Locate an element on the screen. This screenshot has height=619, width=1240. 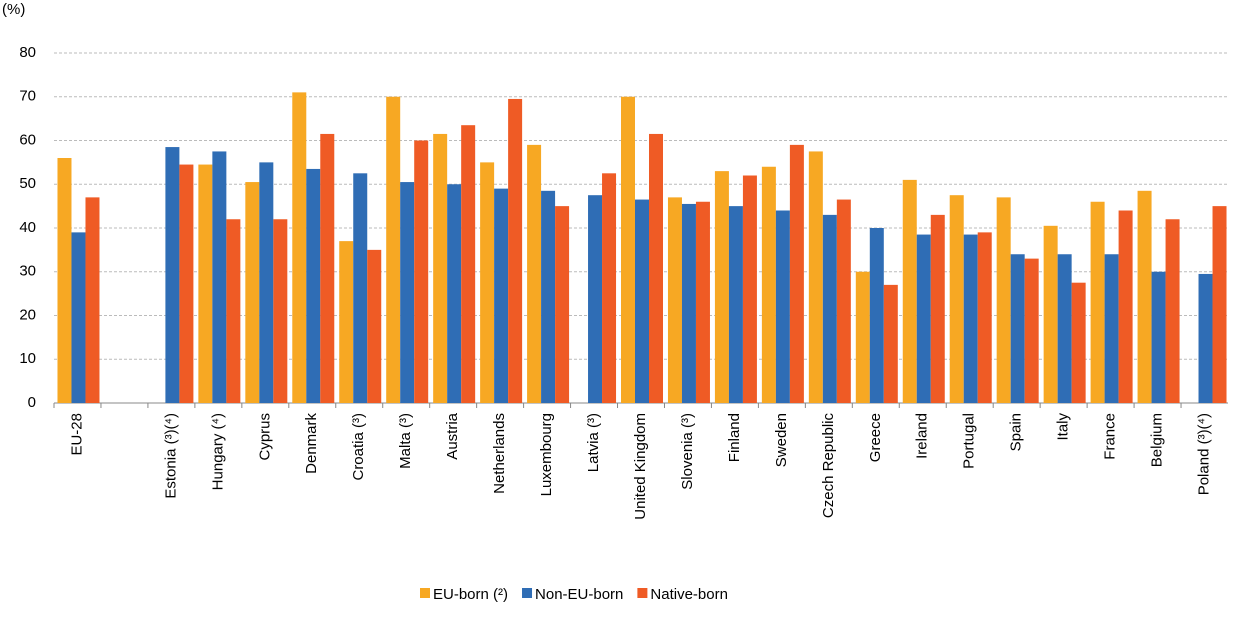
y-tick-label: 0 is located at coordinates (32, 402).